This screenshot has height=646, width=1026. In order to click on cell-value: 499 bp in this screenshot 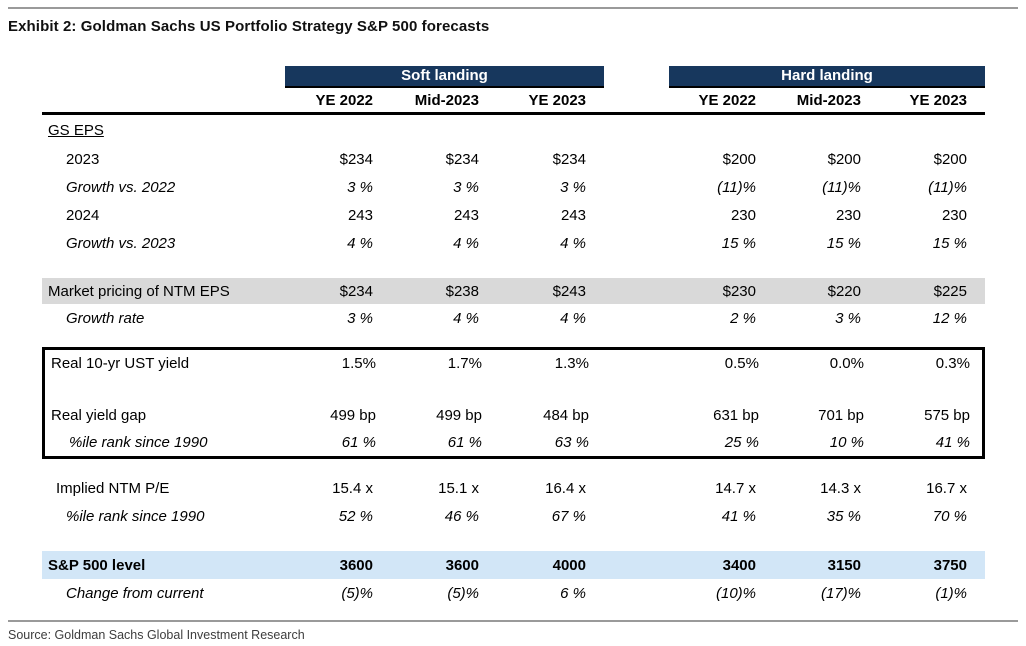, I will do `click(459, 415)`.